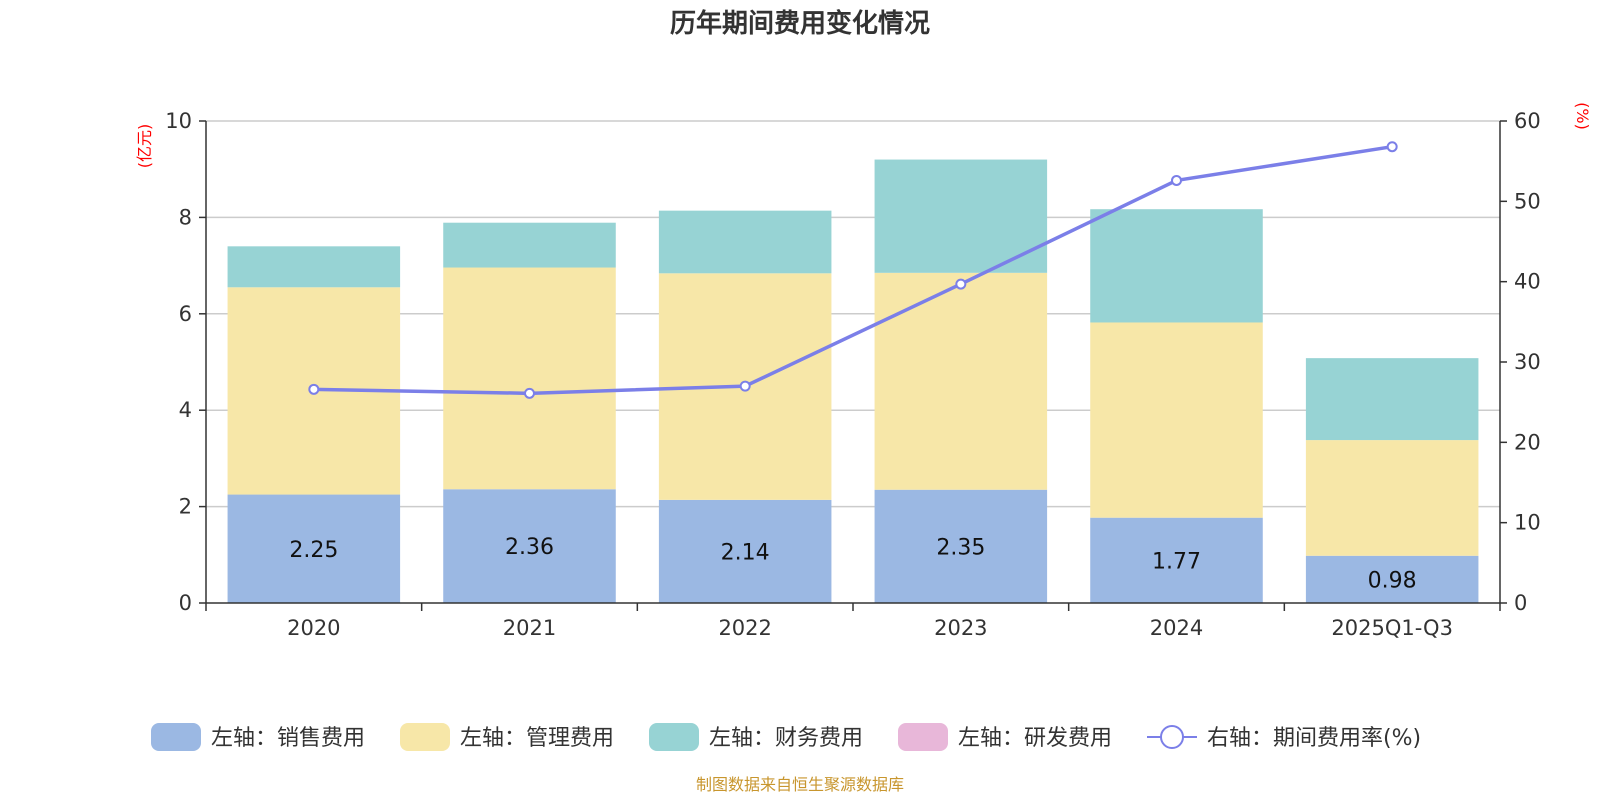 The height and width of the screenshot is (800, 1600). Describe the element at coordinates (144, 146) in the screenshot. I see `left-axis-unit: (亿元)` at that location.